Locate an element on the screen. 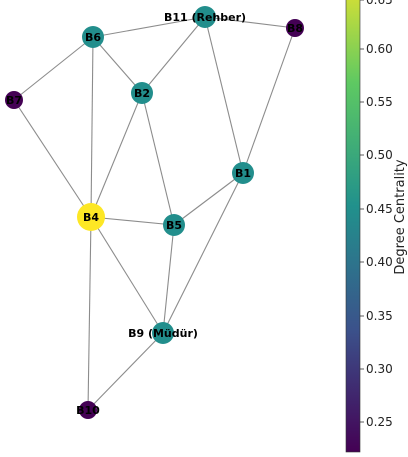 The height and width of the screenshot is (457, 408). node-label: B10 is located at coordinates (88, 410).